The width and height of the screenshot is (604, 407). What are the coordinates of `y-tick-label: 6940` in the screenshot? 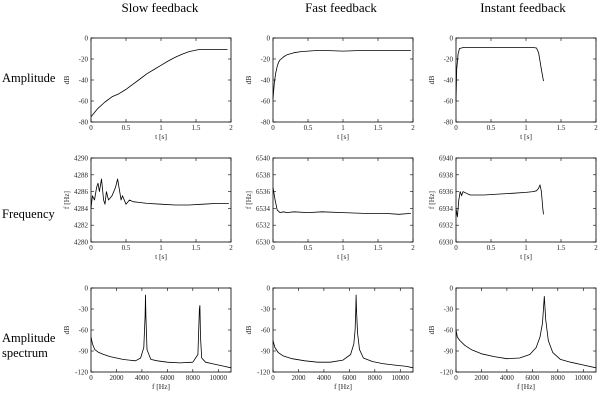 It's located at (446, 159).